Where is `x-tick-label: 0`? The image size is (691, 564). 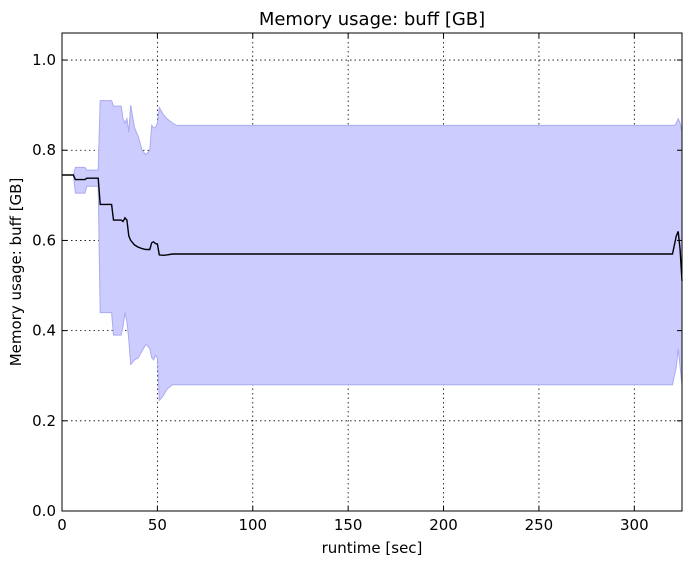
x-tick-label: 0 is located at coordinates (62, 525).